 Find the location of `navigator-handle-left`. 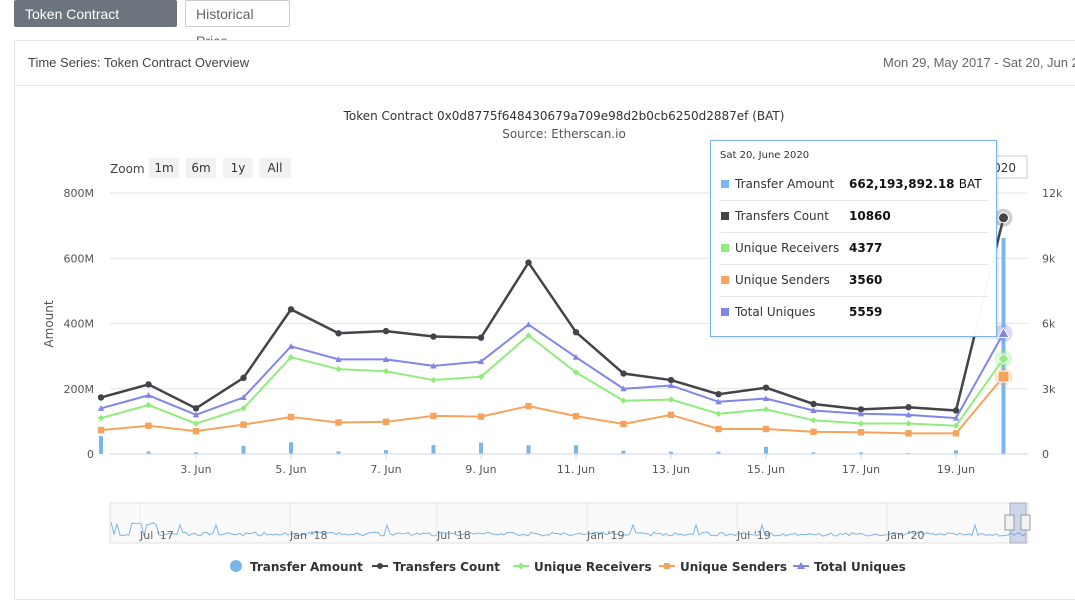

navigator-handle-left is located at coordinates (1009, 522).